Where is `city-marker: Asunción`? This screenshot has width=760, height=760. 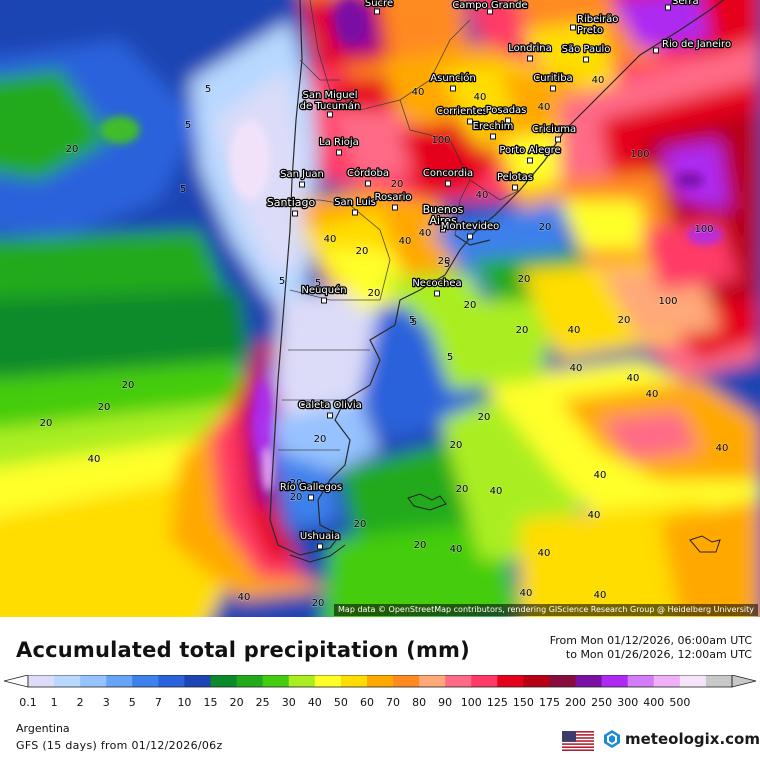
city-marker: Asunción is located at coordinates (453, 81).